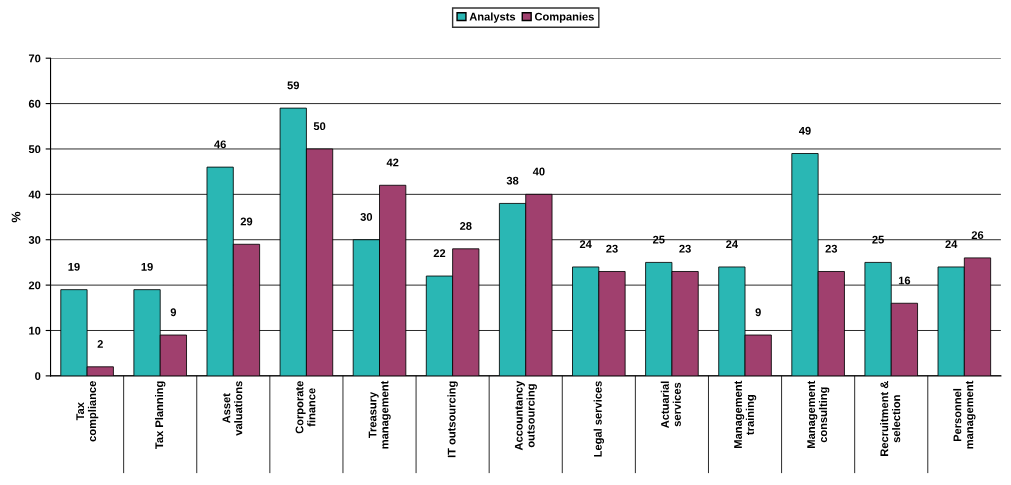  I want to click on y-axis-title: %, so click(16, 217).